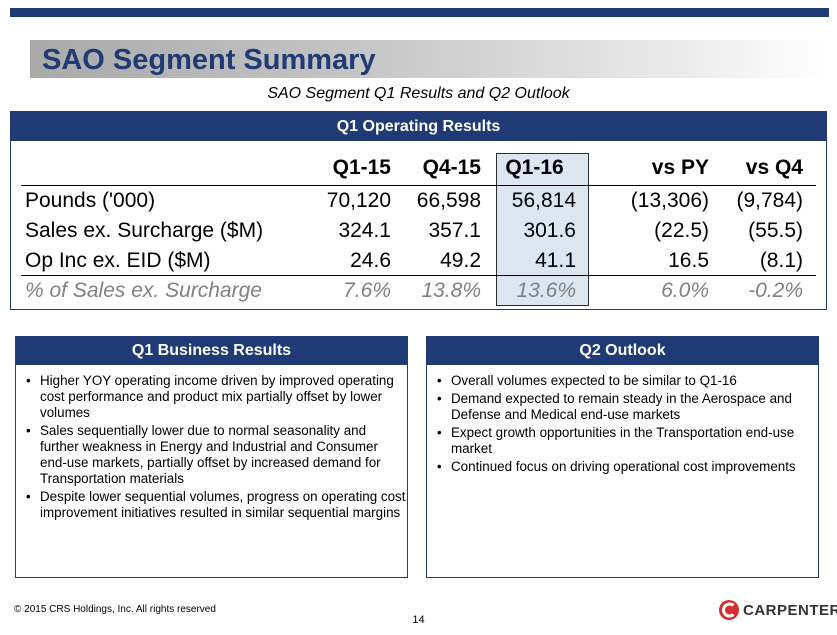  What do you see at coordinates (549, 230) in the screenshot?
I see `table-cell: 301.6` at bounding box center [549, 230].